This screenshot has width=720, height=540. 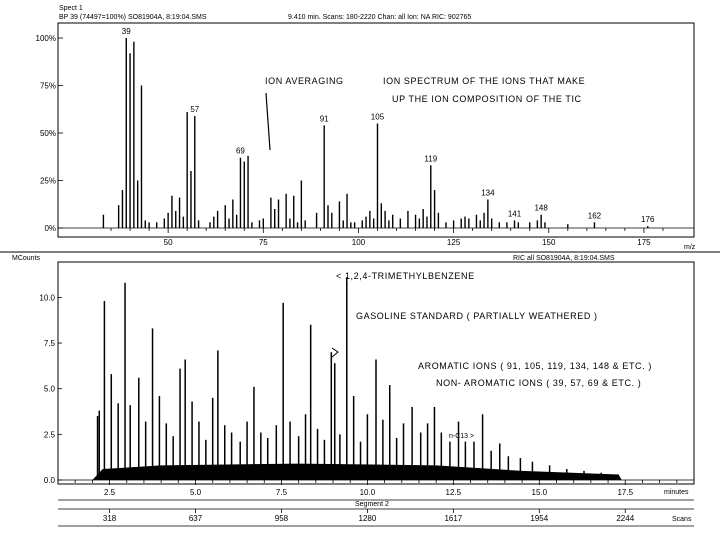 I want to click on spectrum-peak-label: 162, so click(x=595, y=215).